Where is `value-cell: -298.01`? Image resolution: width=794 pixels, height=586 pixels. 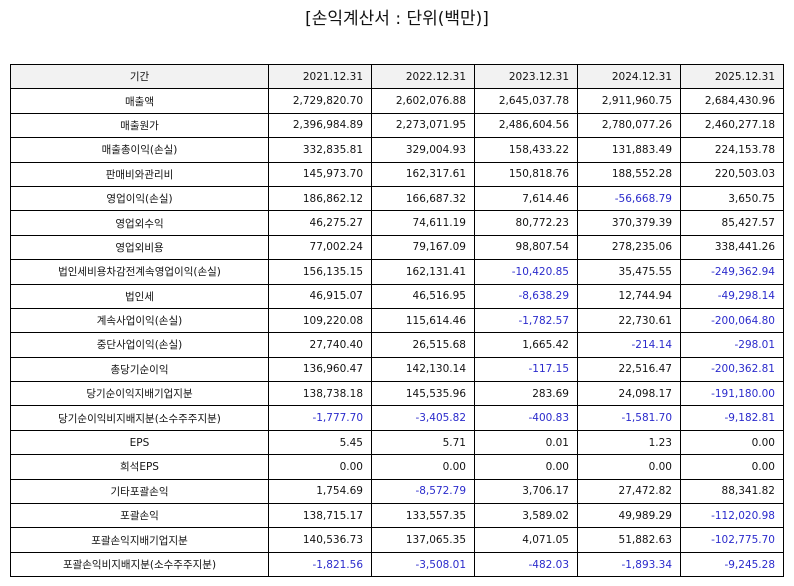 value-cell: -298.01 is located at coordinates (732, 345).